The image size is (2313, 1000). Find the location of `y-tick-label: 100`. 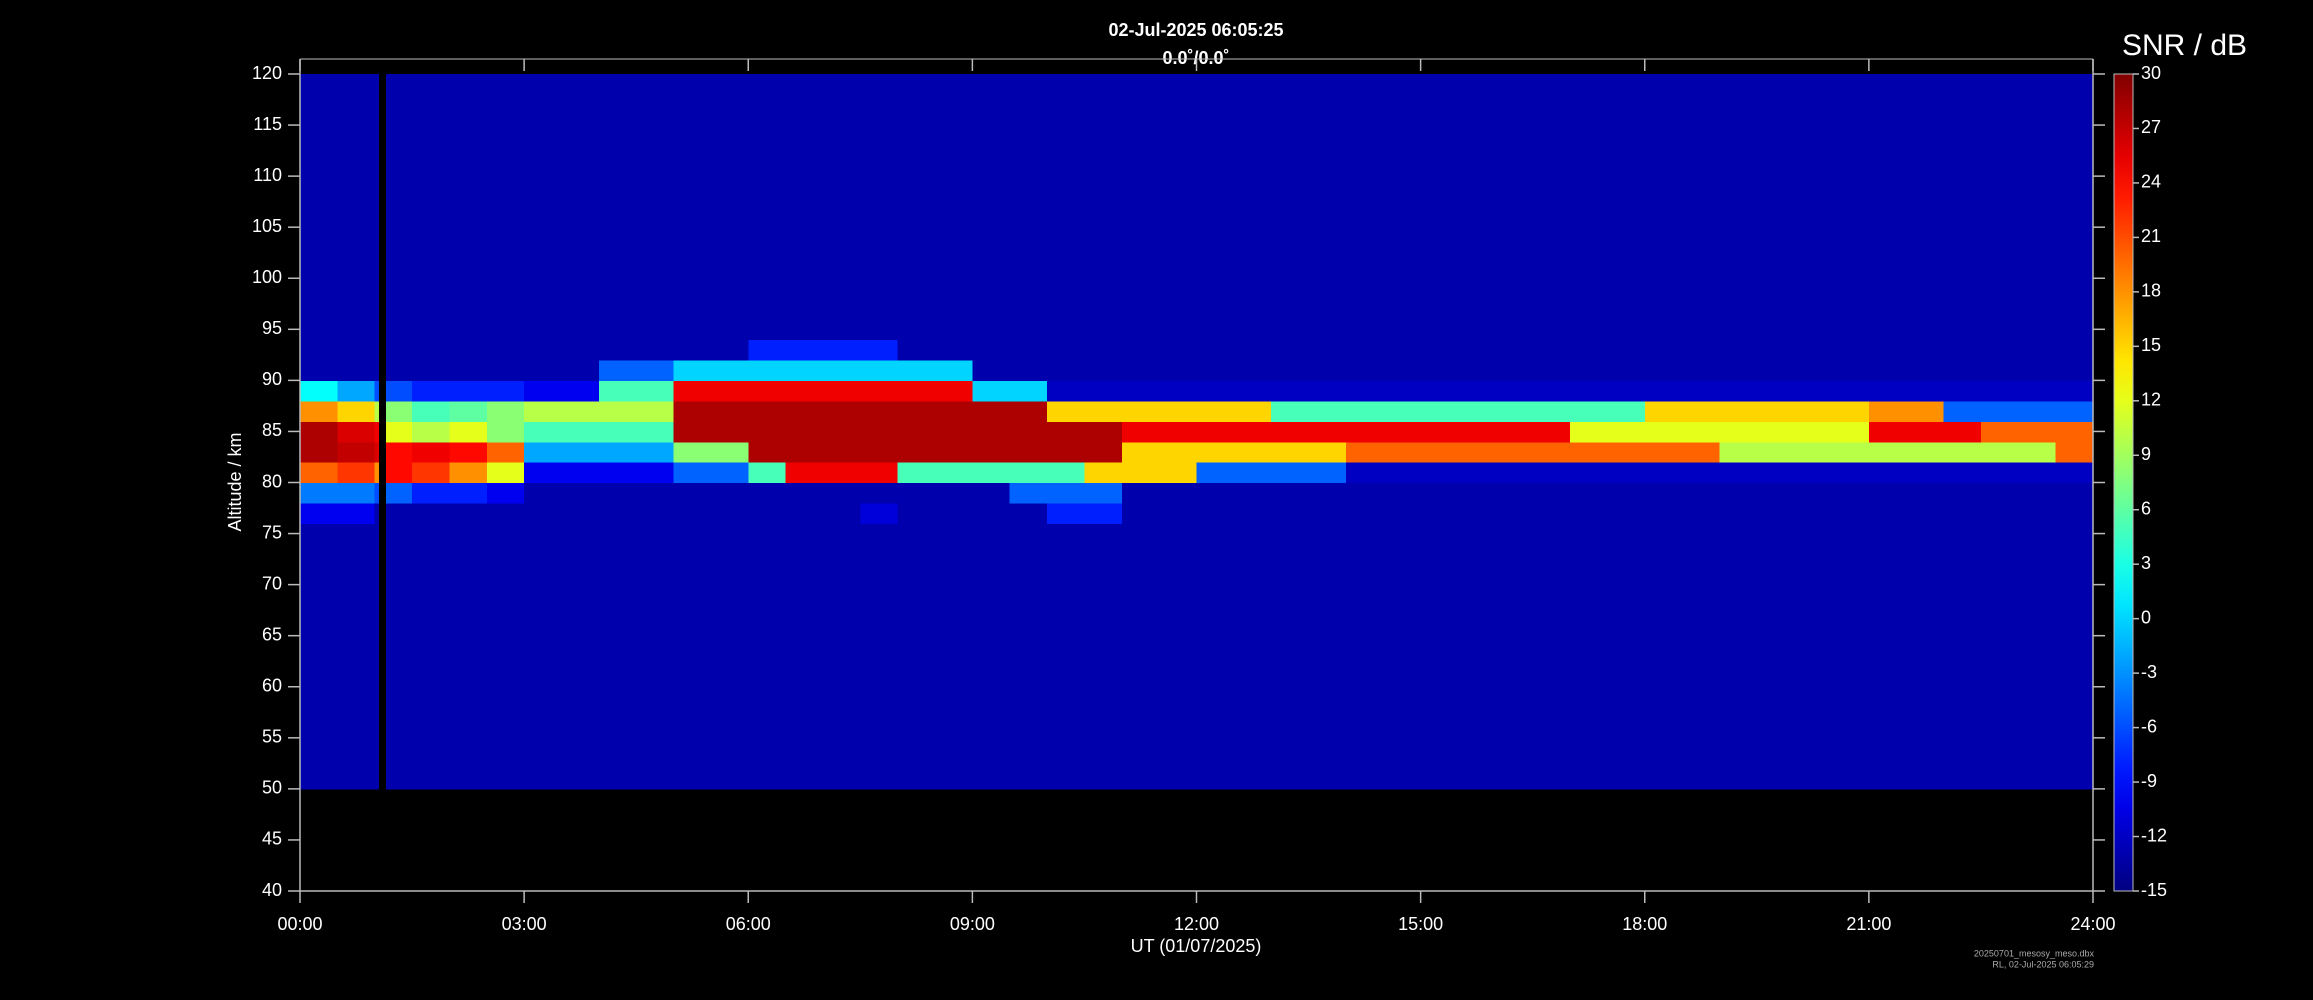

y-tick-label: 100 is located at coordinates (267, 277).